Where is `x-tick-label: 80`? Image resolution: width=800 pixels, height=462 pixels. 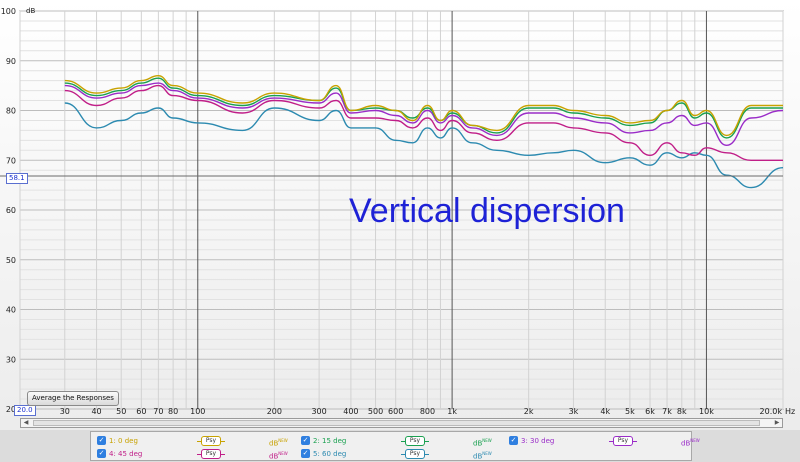 x-tick-label: 80 is located at coordinates (173, 411).